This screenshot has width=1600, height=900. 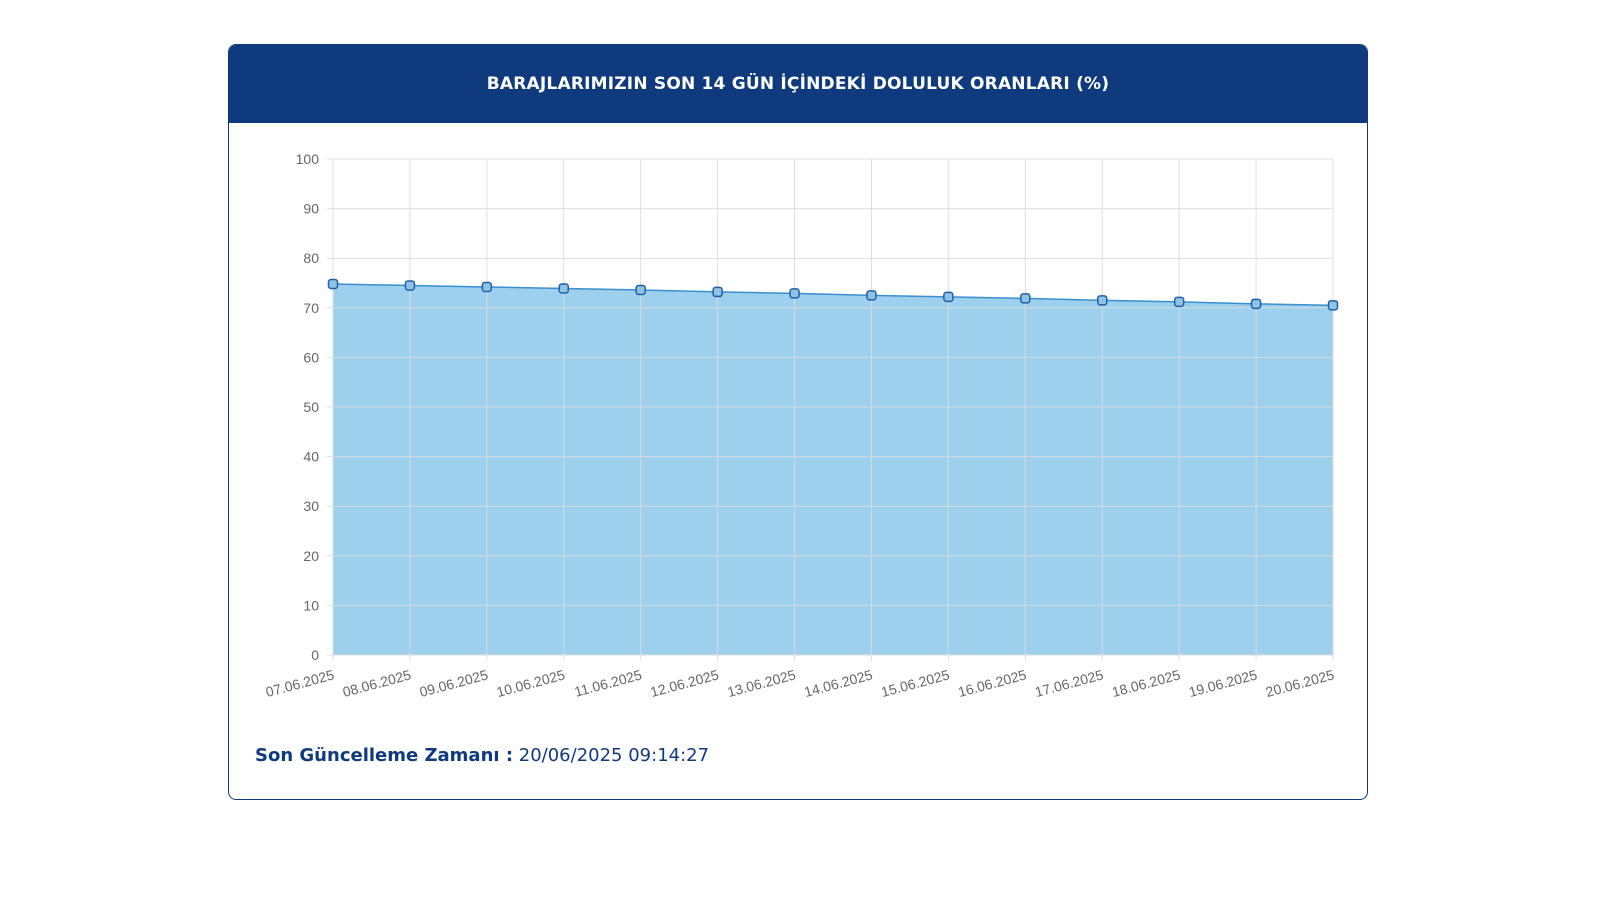 I want to click on series-line, so click(x=833, y=295).